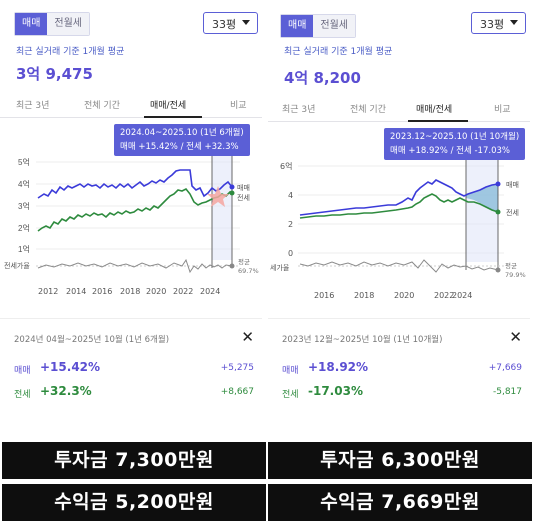 The image size is (535, 526). I want to click on x-tick: 2016, so click(102, 291).